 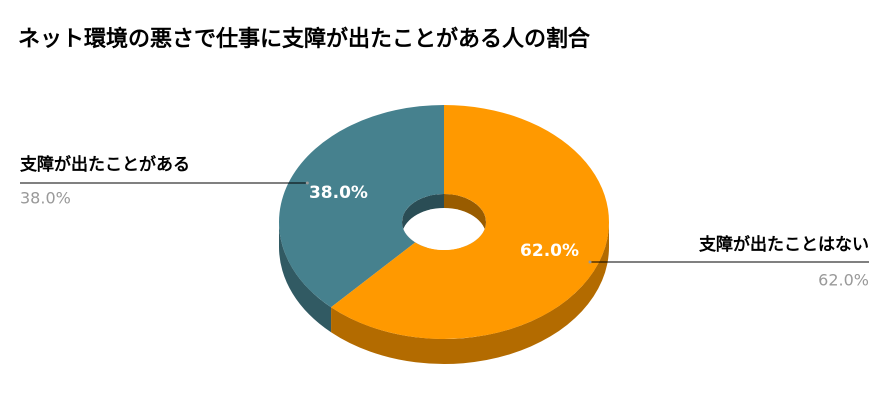 I want to click on legend-value: 62.0%, so click(x=843, y=280).